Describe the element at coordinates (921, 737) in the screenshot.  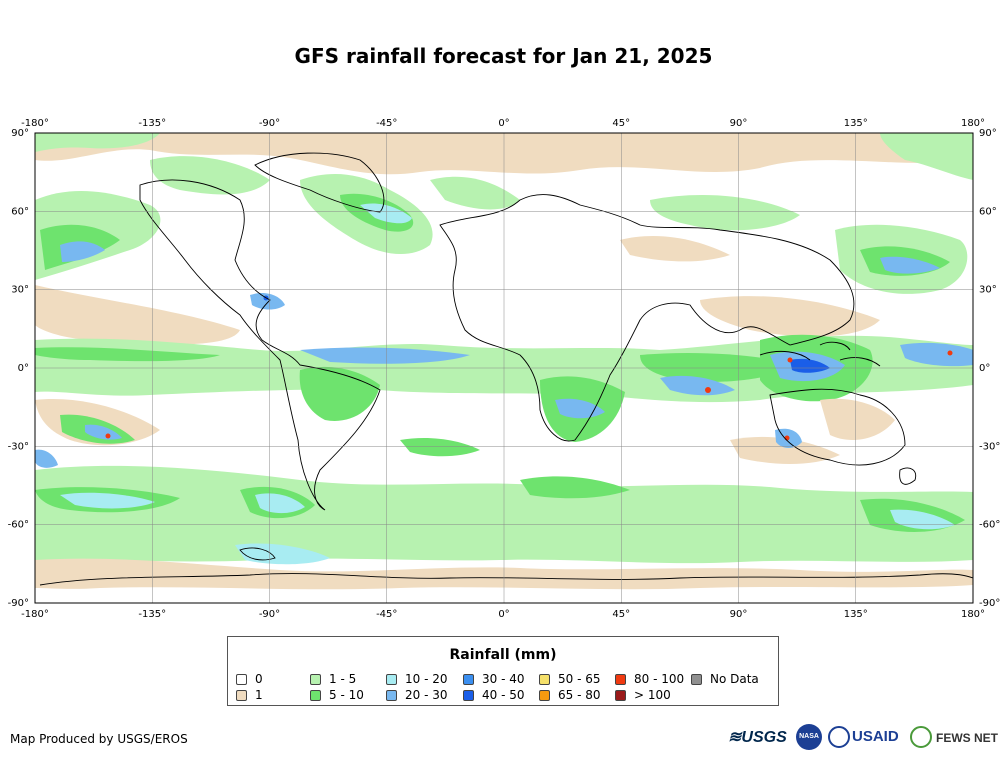
I see `fewsnet-seal-icon` at that location.